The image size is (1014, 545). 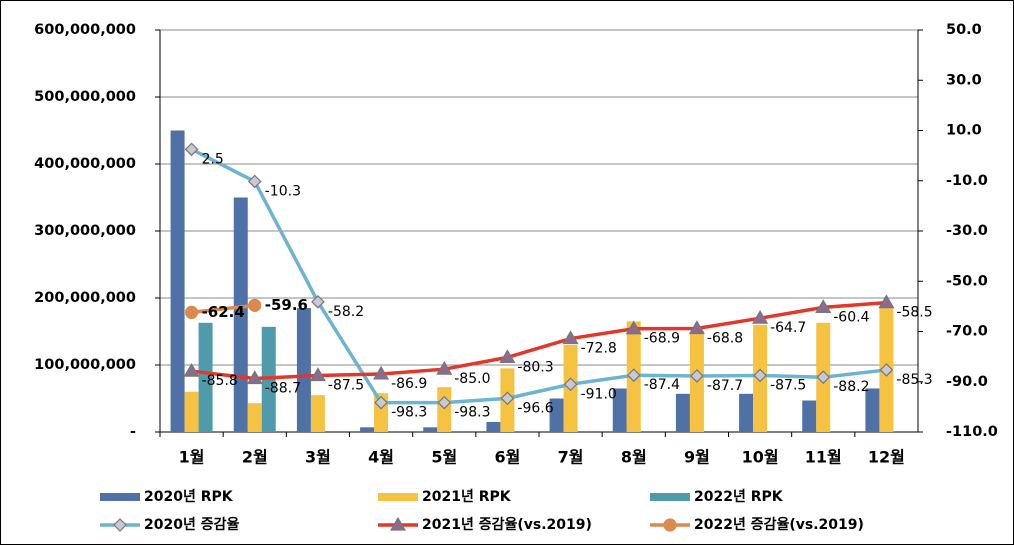 I want to click on data-label: -88.2, so click(x=851, y=387).